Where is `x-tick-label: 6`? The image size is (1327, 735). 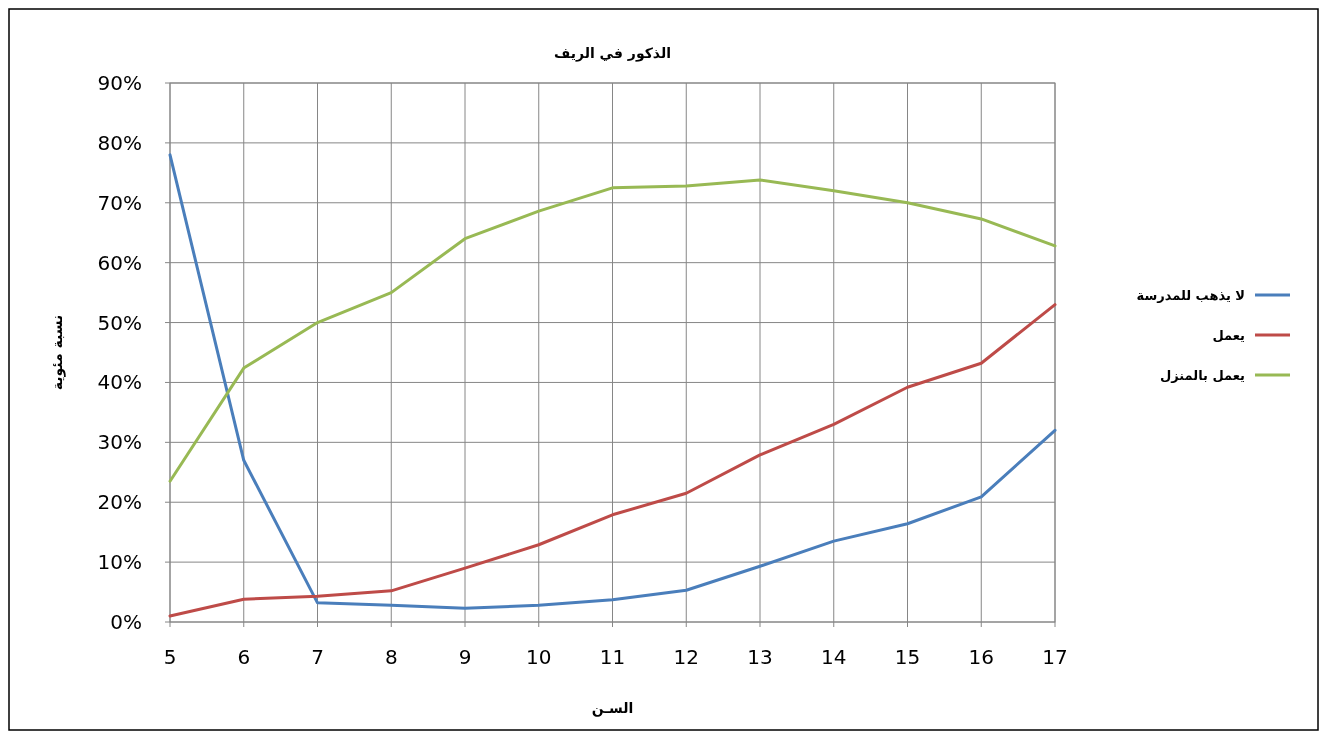
x-tick-label: 6 is located at coordinates (244, 657).